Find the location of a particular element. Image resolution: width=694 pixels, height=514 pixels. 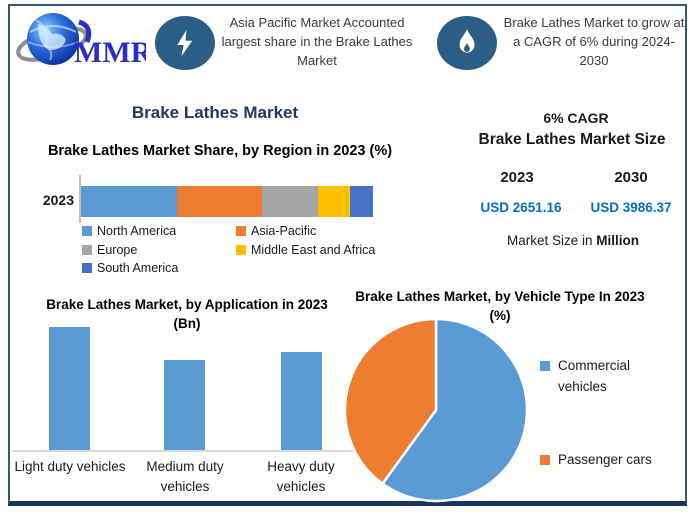

legend-label: Europe is located at coordinates (117, 249).